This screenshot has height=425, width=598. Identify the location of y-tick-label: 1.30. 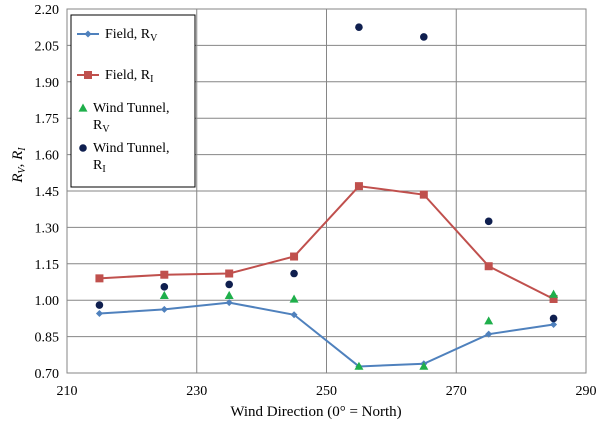
(47, 228).